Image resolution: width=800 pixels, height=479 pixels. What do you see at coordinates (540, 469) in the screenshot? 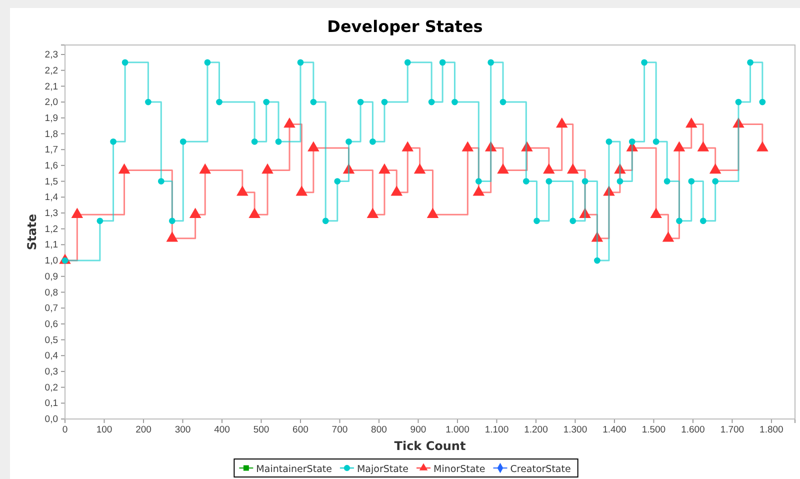
I see `legend-label: CreatorState` at bounding box center [540, 469].